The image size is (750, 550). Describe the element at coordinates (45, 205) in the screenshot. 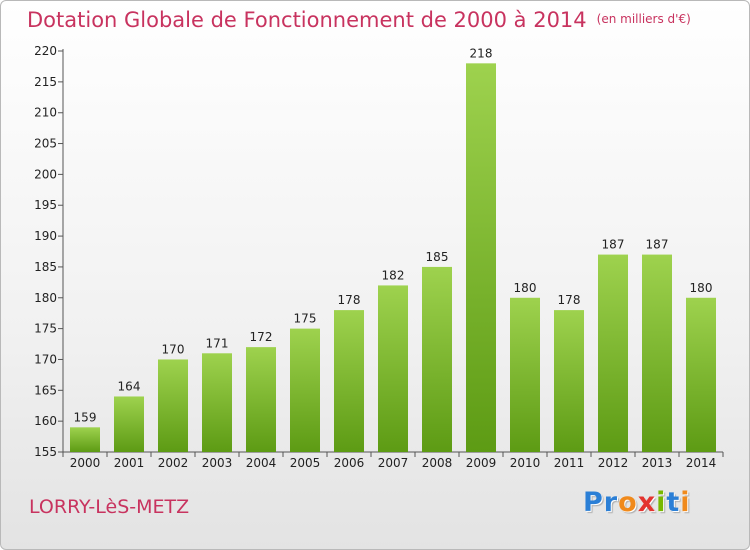

I see `y-tick-label: 195` at that location.